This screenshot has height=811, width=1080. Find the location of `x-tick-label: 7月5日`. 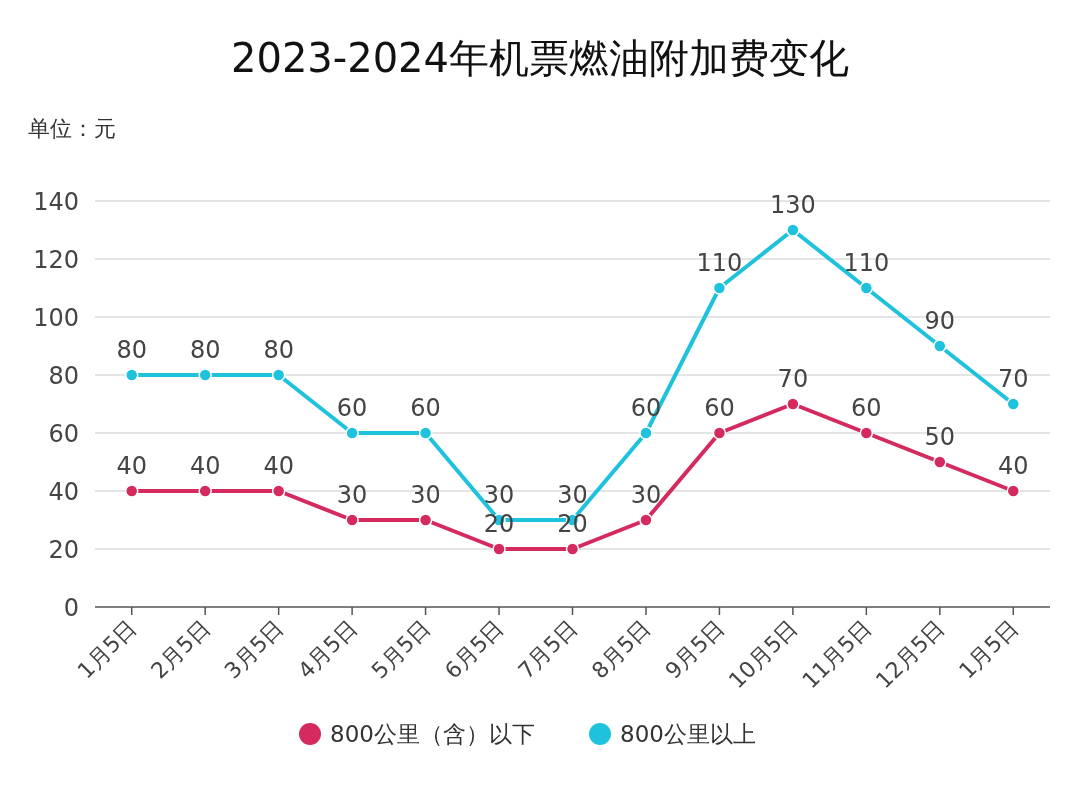

x-tick-label: 7月5日 is located at coordinates (548, 649).